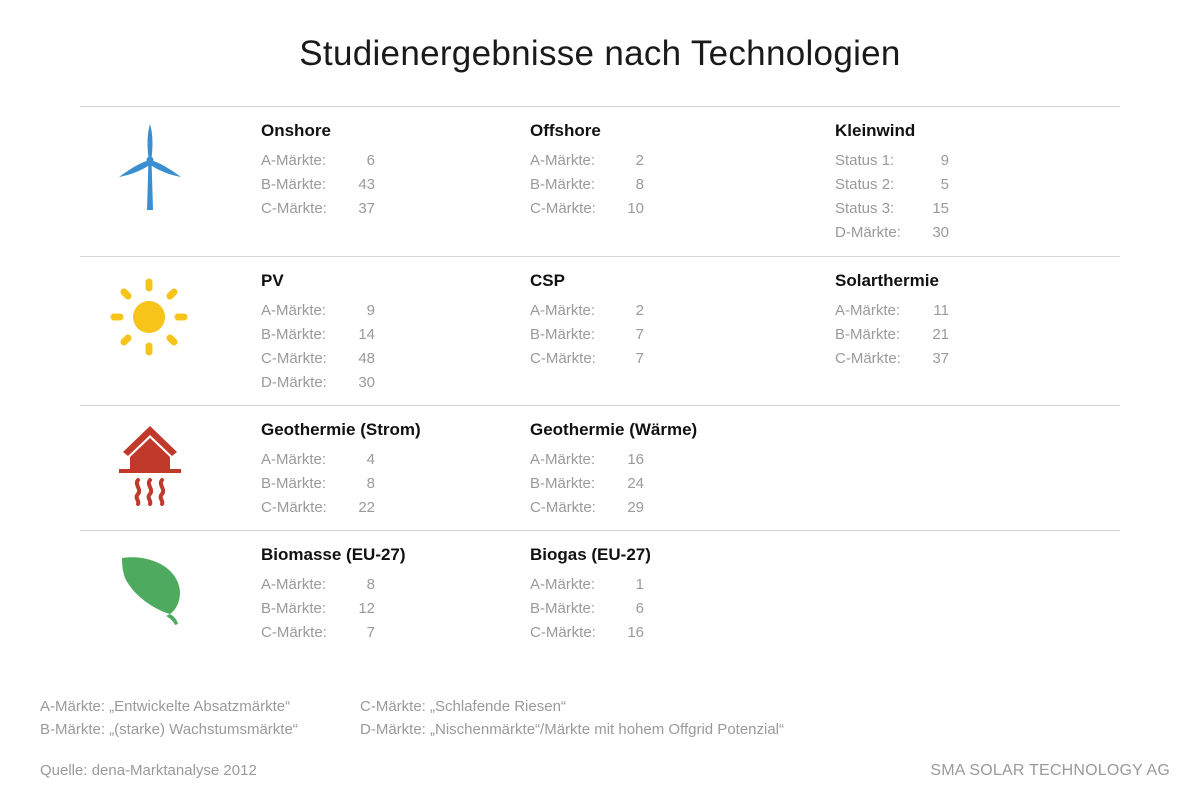 The image size is (1200, 800). What do you see at coordinates (600, 53) in the screenshot?
I see `page-title: Studienergebnisse nach Technologien` at bounding box center [600, 53].